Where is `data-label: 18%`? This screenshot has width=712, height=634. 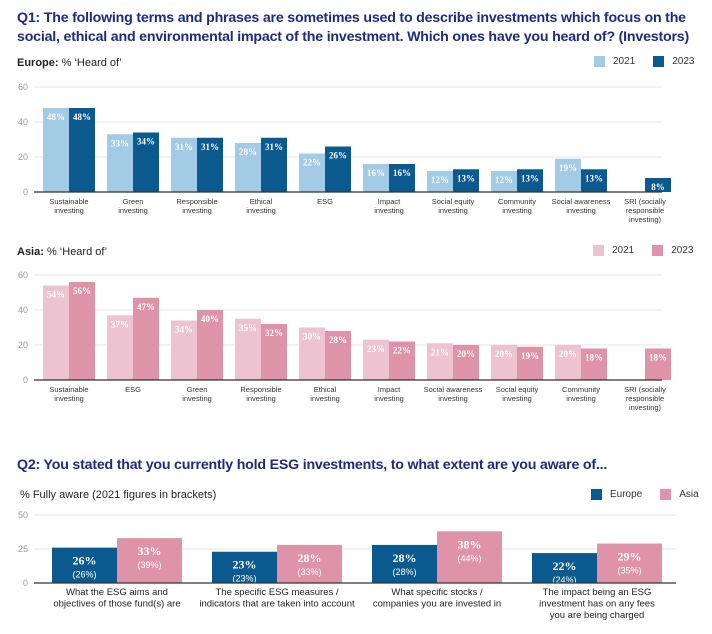
data-label: 18% is located at coordinates (658, 358).